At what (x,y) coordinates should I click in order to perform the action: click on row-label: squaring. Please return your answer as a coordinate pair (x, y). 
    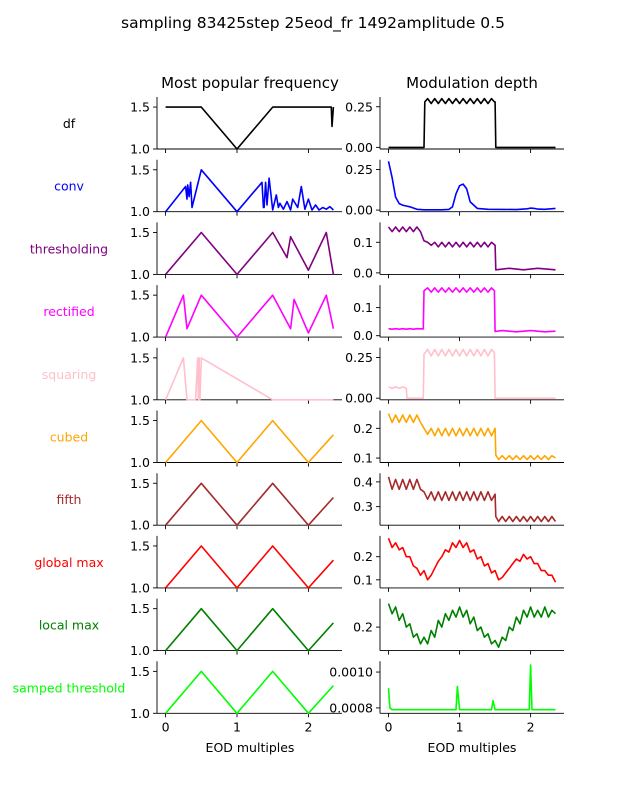
    Looking at the image, I should click on (69, 374).